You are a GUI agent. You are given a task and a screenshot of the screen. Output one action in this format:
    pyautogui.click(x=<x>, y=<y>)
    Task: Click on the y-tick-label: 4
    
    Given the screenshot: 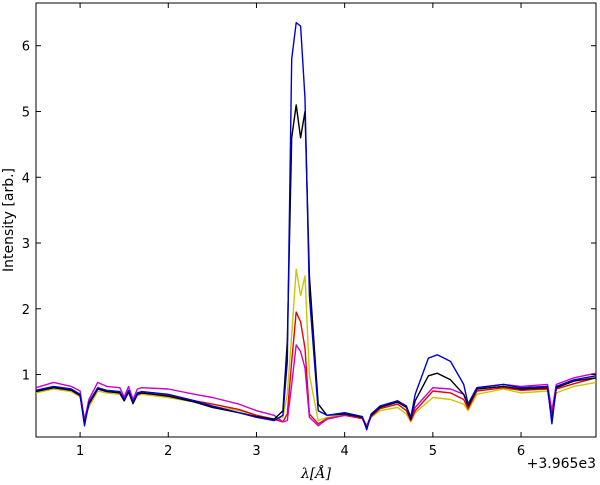 What is the action you would take?
    pyautogui.click(x=26, y=178)
    